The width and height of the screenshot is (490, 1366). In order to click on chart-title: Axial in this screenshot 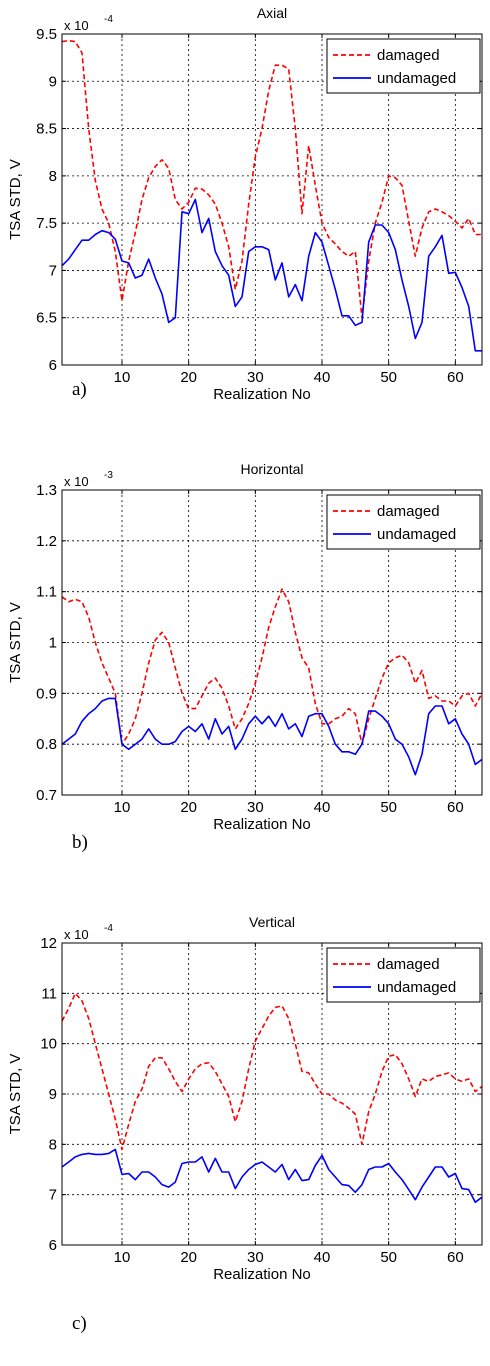, I will do `click(272, 13)`.